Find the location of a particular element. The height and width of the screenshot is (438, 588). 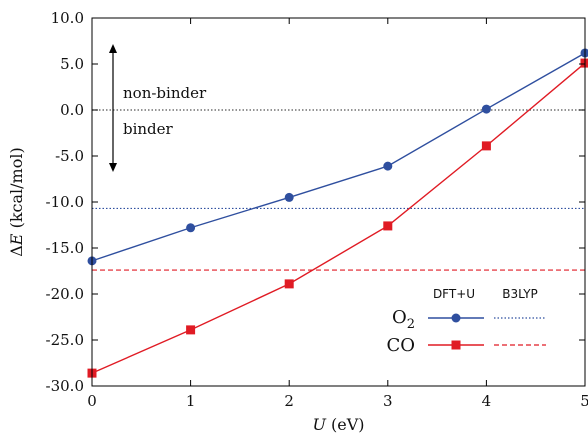

x-tick-label: 0 is located at coordinates (92, 401).